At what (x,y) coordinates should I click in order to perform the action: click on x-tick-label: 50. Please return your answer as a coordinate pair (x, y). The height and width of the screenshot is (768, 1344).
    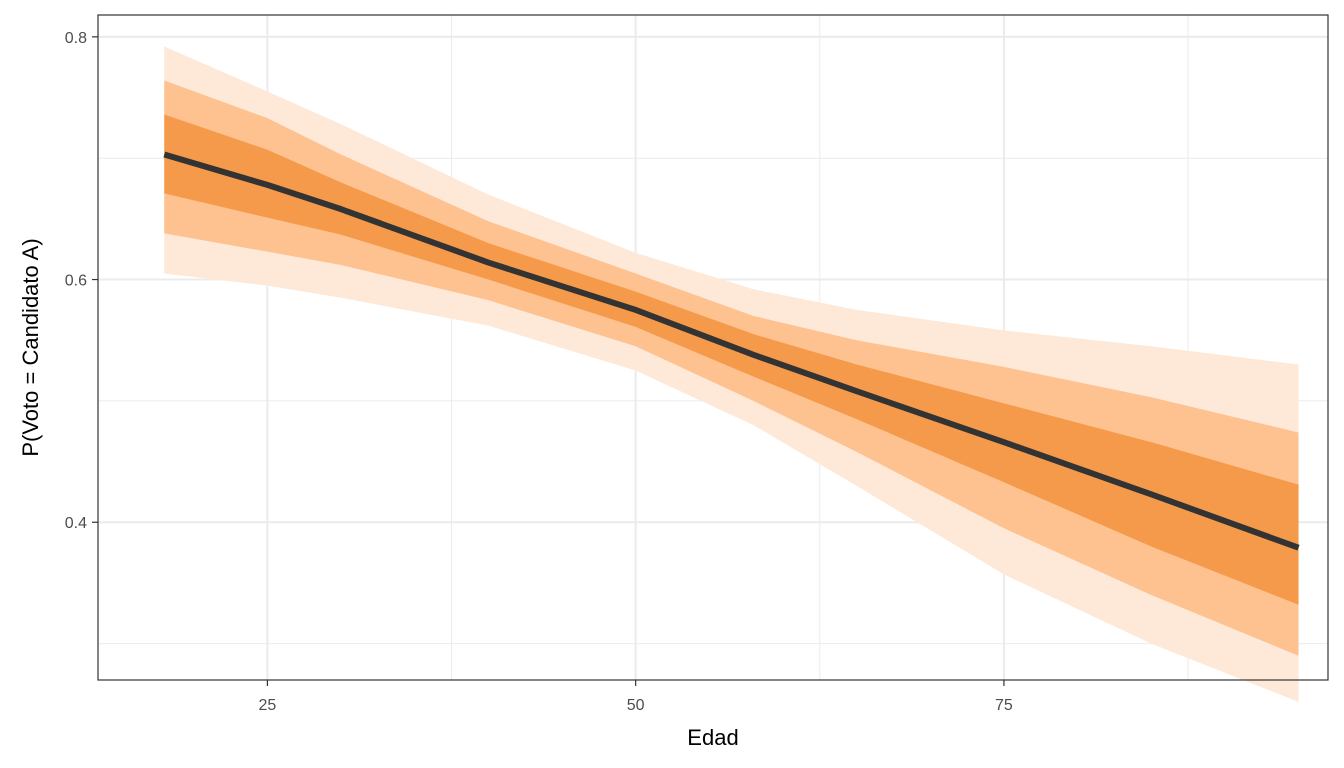
    Looking at the image, I should click on (636, 705).